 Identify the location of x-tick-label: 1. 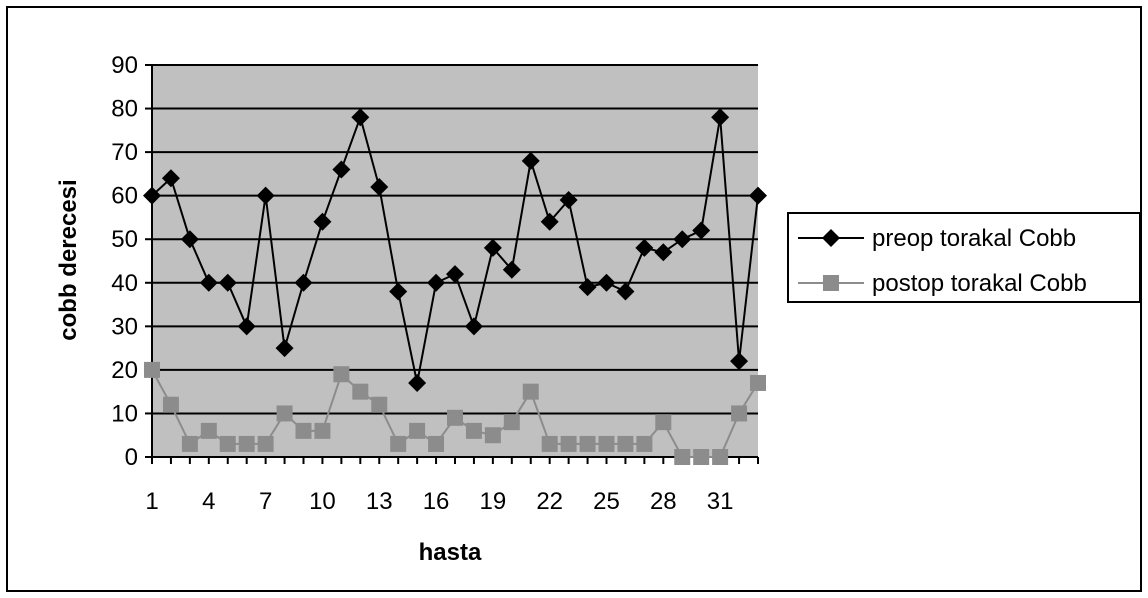
(151, 501).